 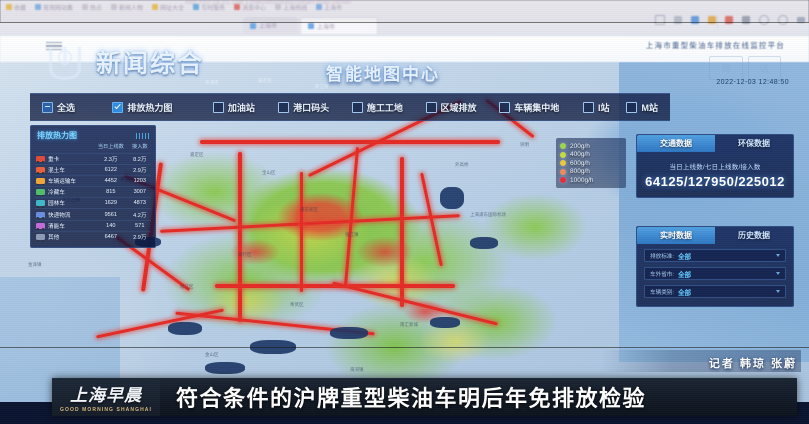 I want to click on signal-bars-icon, so click(x=142, y=135).